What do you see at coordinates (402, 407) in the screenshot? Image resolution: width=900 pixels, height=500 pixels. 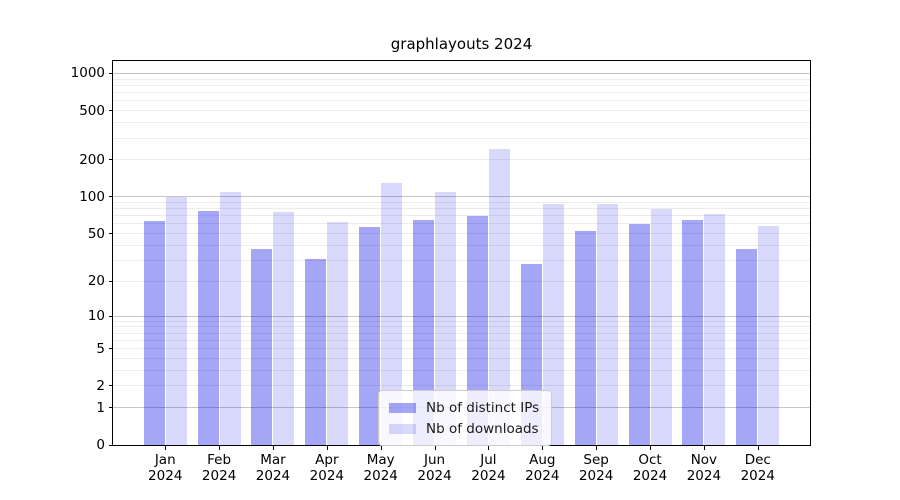 I see `legend-swatch-distinct-ips` at bounding box center [402, 407].